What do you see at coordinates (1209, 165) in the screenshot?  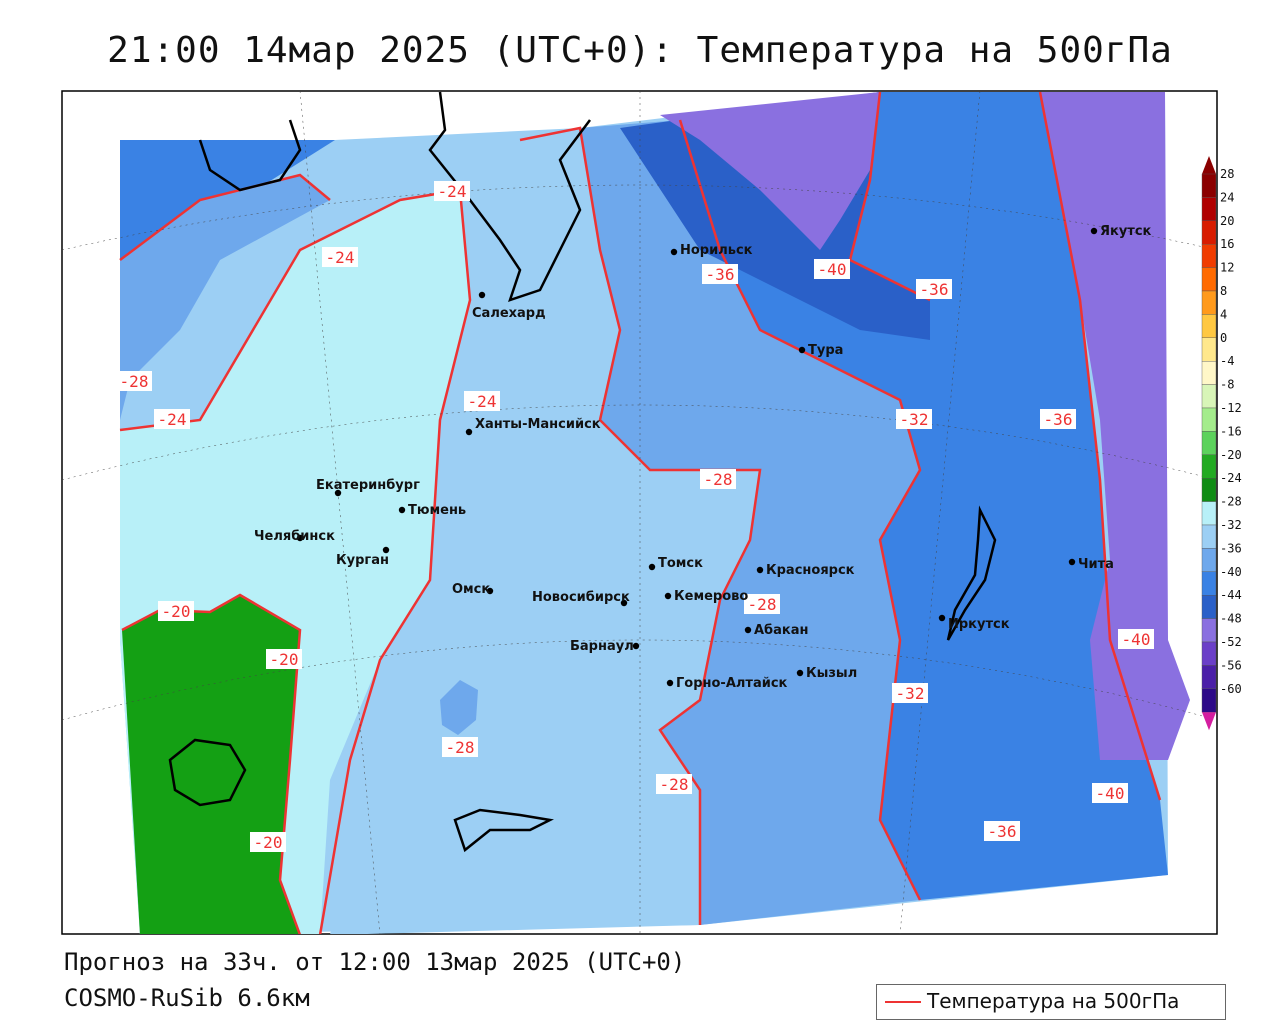 I see `colorbar-cap-top` at bounding box center [1209, 165].